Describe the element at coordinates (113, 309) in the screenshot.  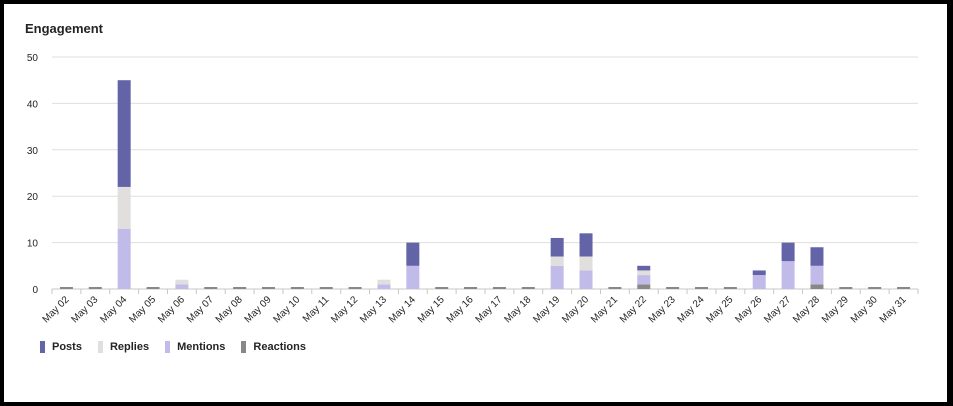
I see `x-tick-label: May 04` at that location.